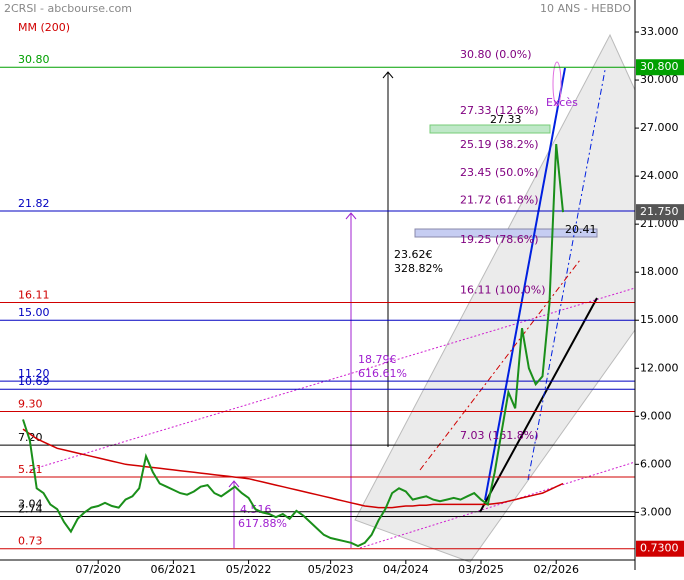 The height and width of the screenshot is (580, 684). What do you see at coordinates (557, 84) in the screenshot?
I see `excess-mark` at bounding box center [557, 84].